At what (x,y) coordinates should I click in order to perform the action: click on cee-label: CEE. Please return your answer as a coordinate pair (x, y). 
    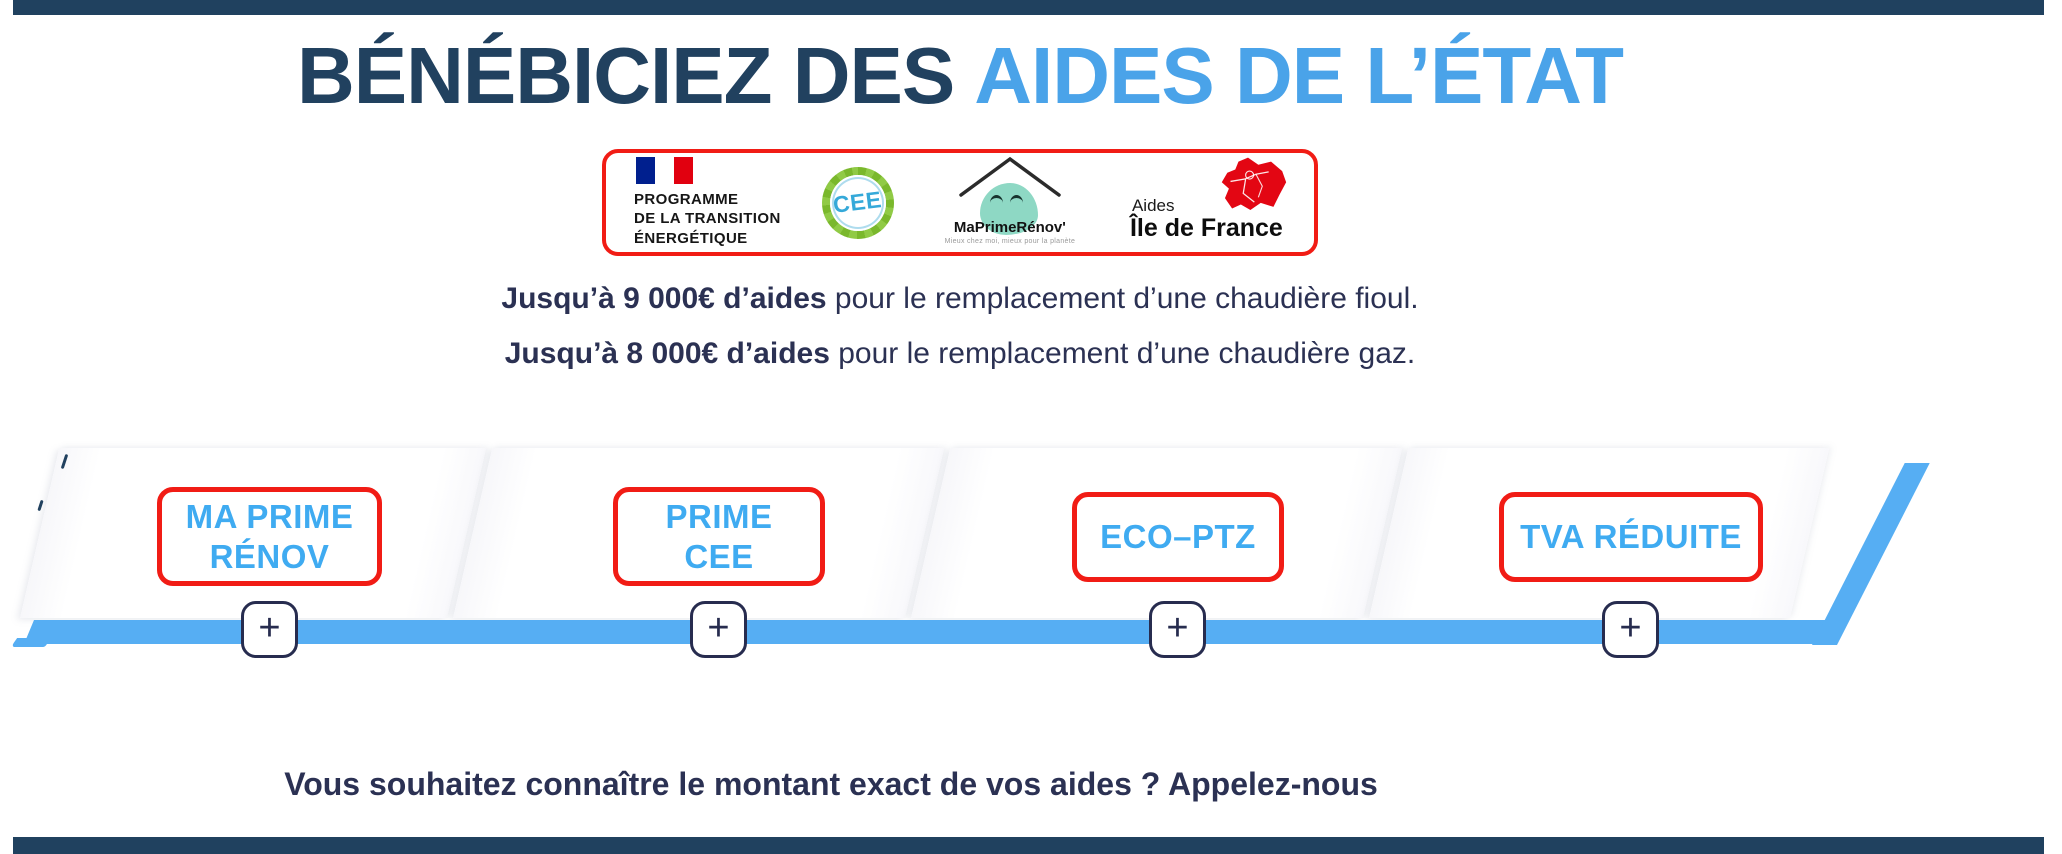
    Looking at the image, I should click on (857, 202).